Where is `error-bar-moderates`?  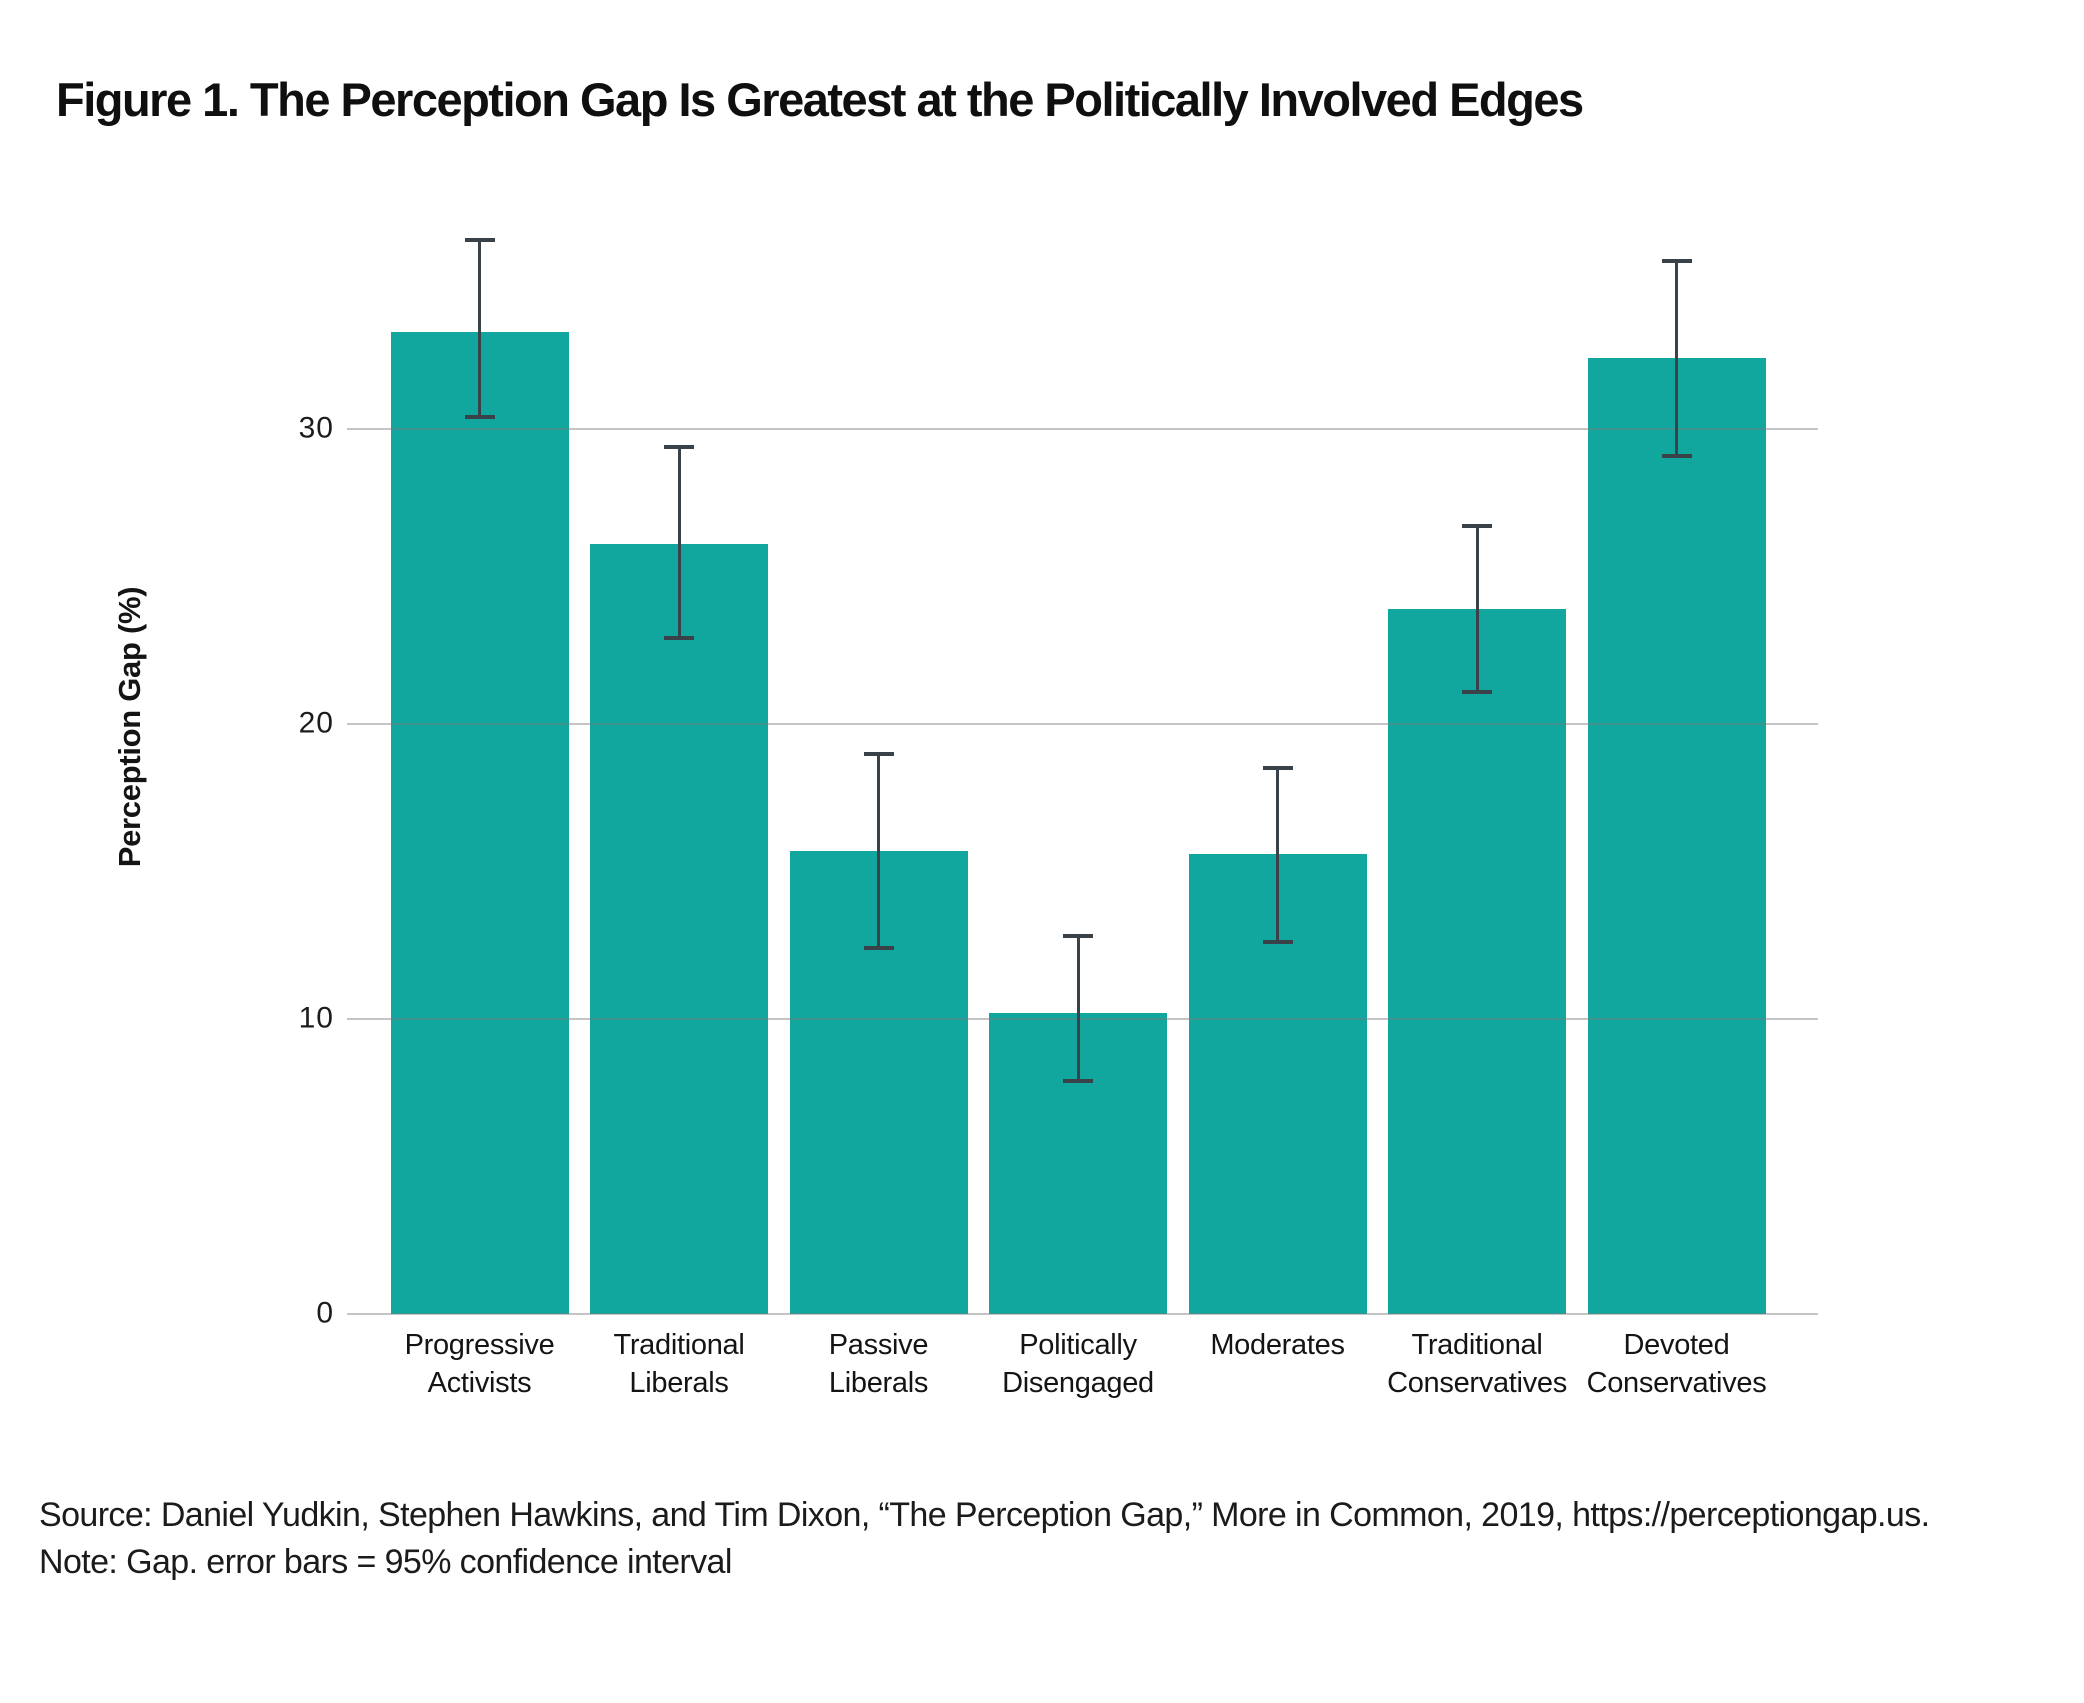
error-bar-moderates is located at coordinates (1277, 855).